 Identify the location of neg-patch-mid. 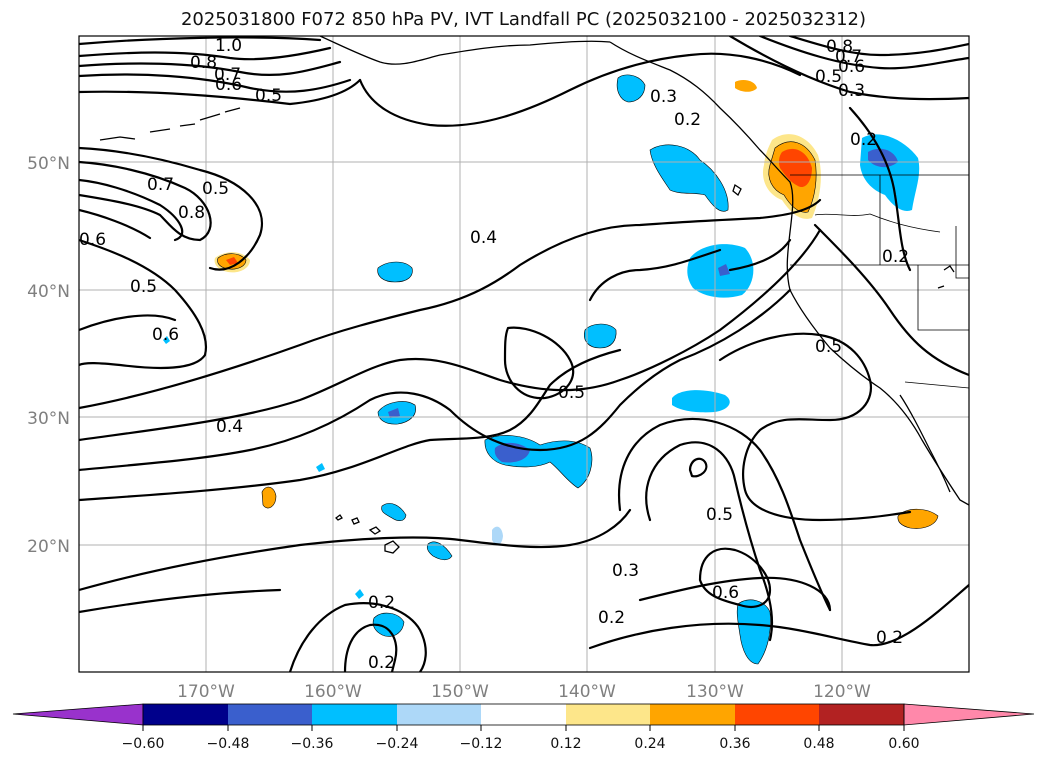
(600, 336).